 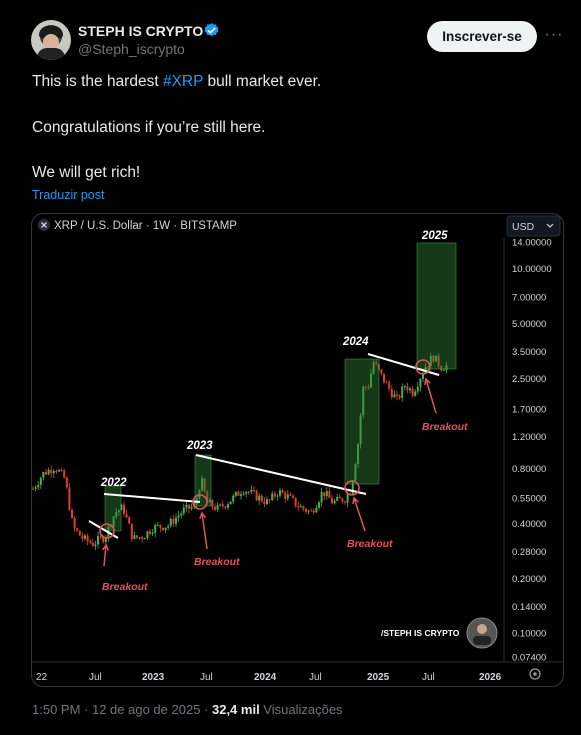 I want to click on post-date: 12 de ago de 2025, so click(x=146, y=709).